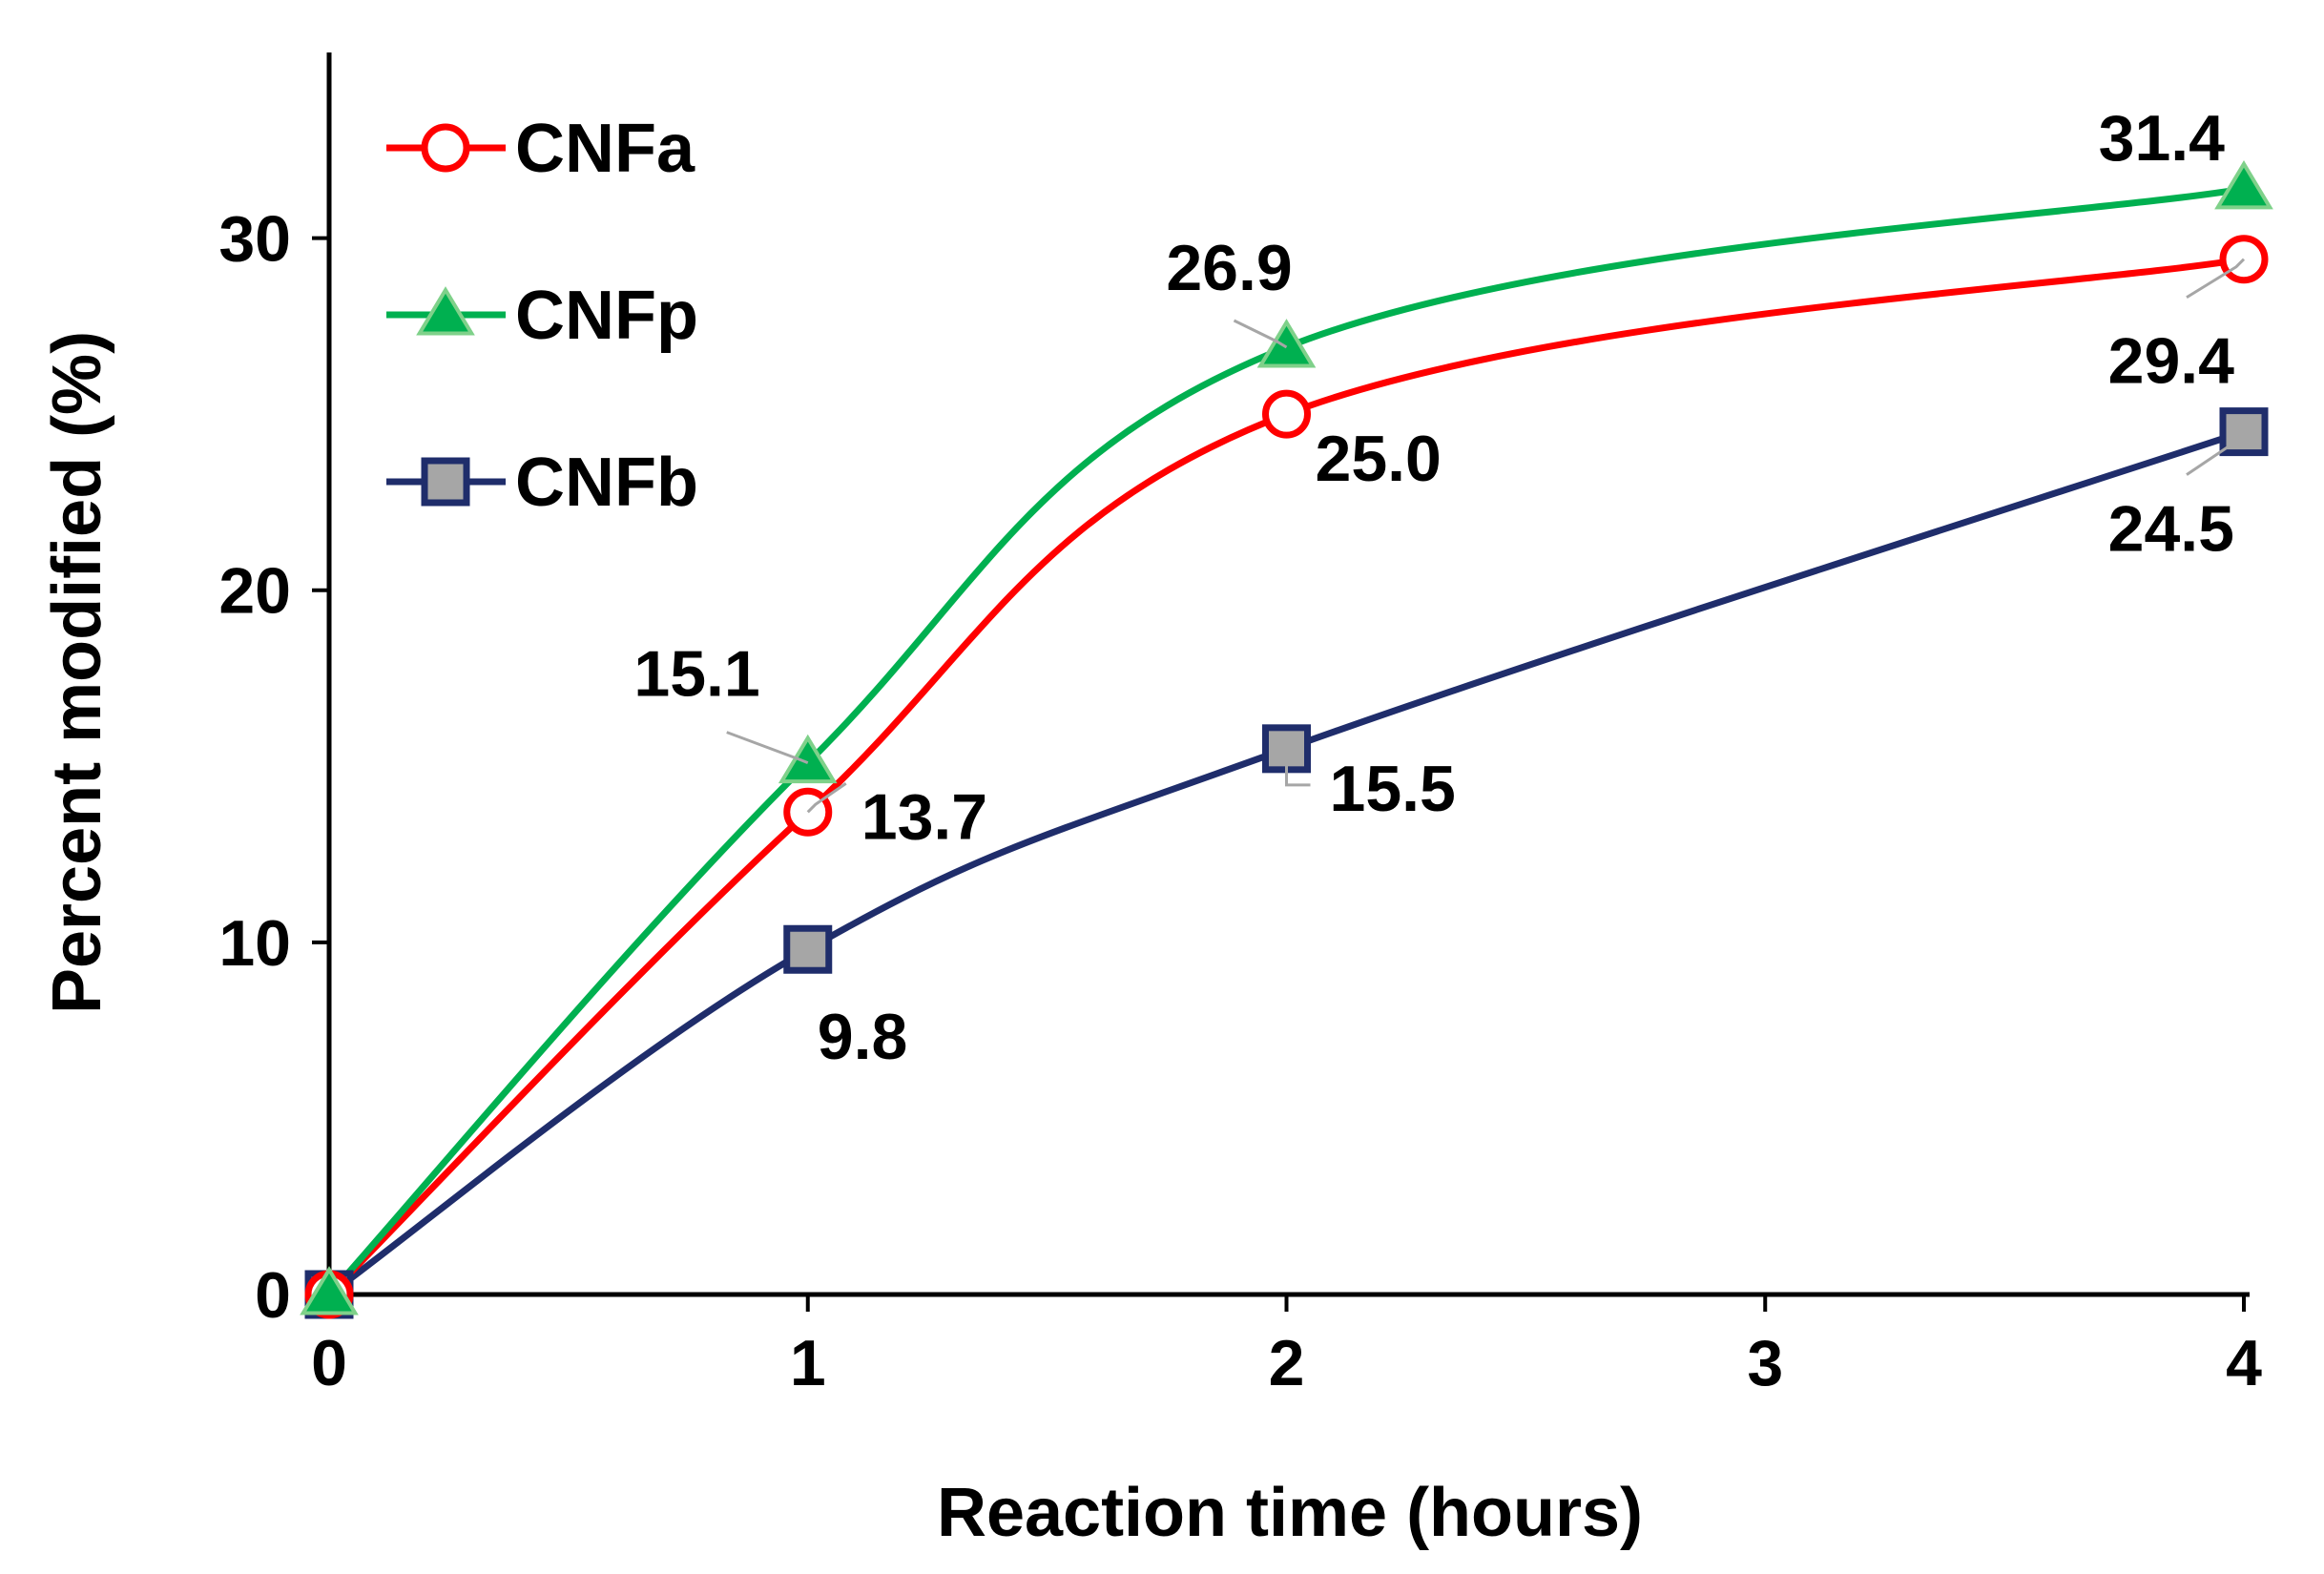 This screenshot has height=1574, width=2324. What do you see at coordinates (77, 672) in the screenshot?
I see `y-axis-title: Percent modified (%)` at bounding box center [77, 672].